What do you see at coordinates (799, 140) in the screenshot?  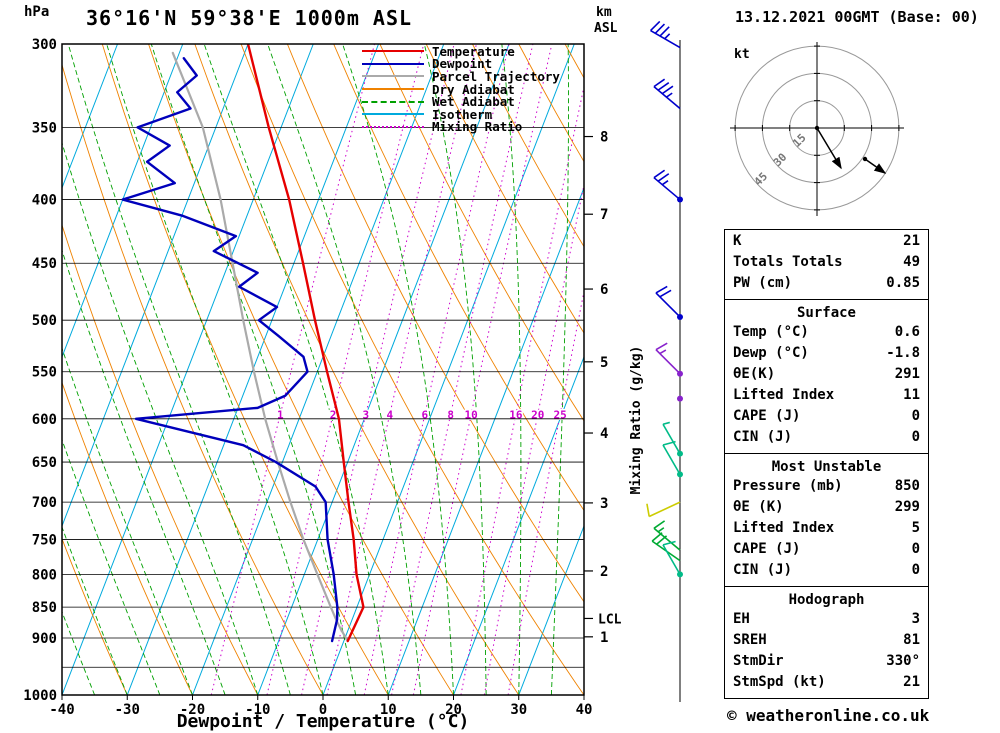 I see `hodograph-ring-label: 15` at bounding box center [799, 140].